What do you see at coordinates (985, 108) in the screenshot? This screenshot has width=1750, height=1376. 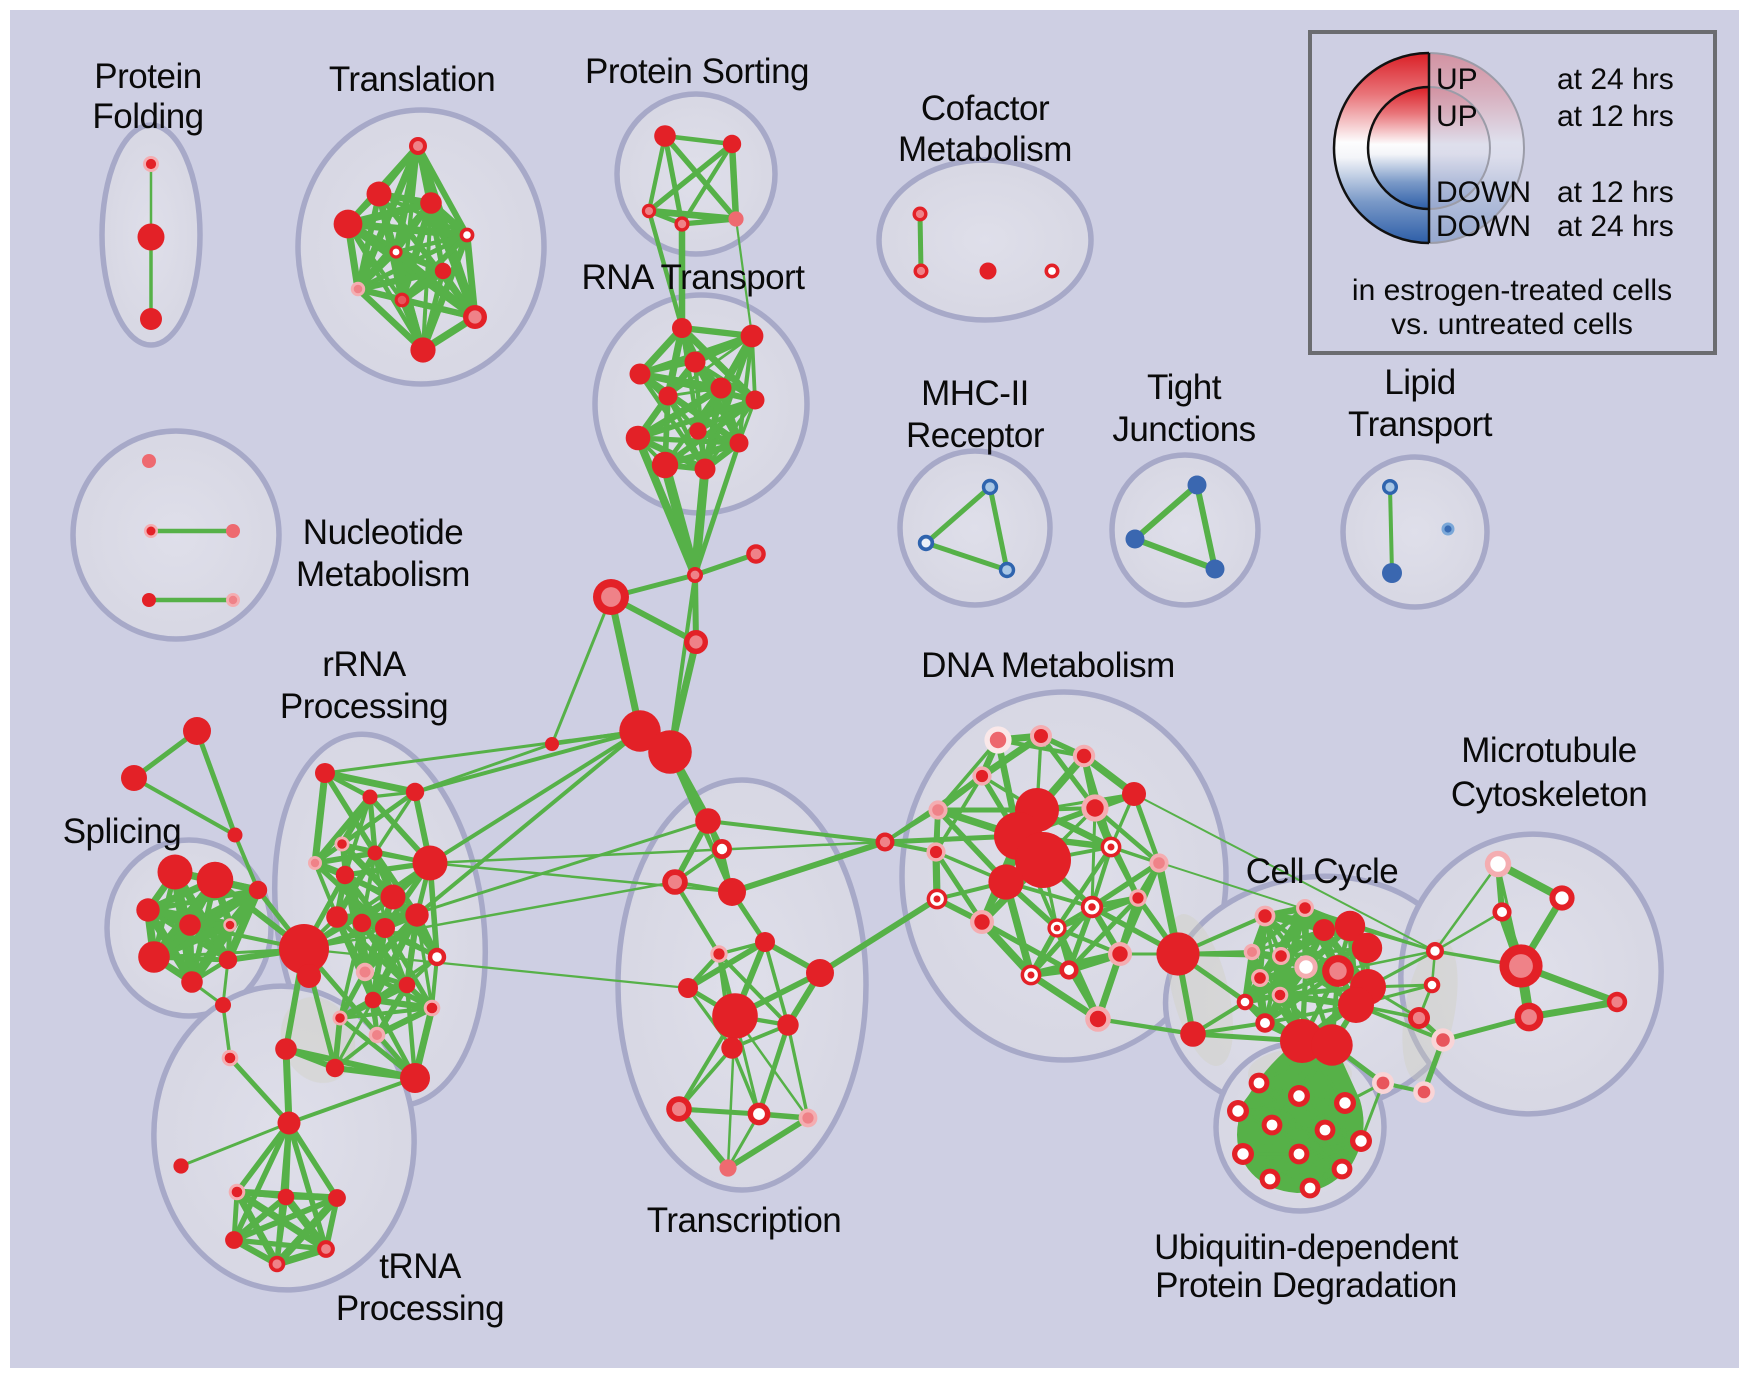 I see `svg-text: Cofactor` at bounding box center [985, 108].